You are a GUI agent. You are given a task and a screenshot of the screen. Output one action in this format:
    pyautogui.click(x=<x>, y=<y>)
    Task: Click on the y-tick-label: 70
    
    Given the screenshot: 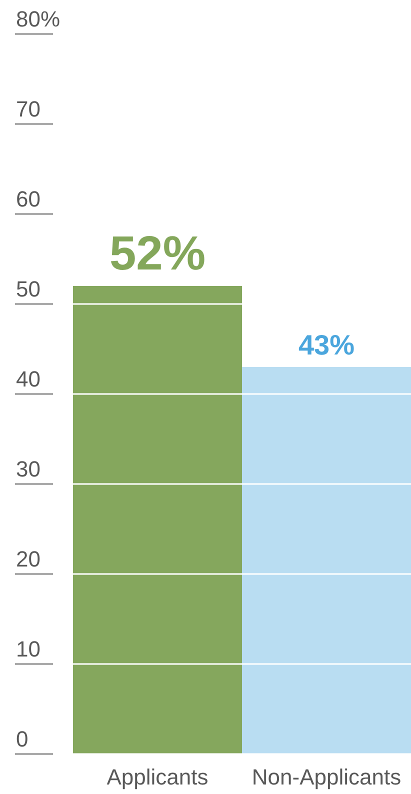 What is the action you would take?
    pyautogui.click(x=28, y=109)
    